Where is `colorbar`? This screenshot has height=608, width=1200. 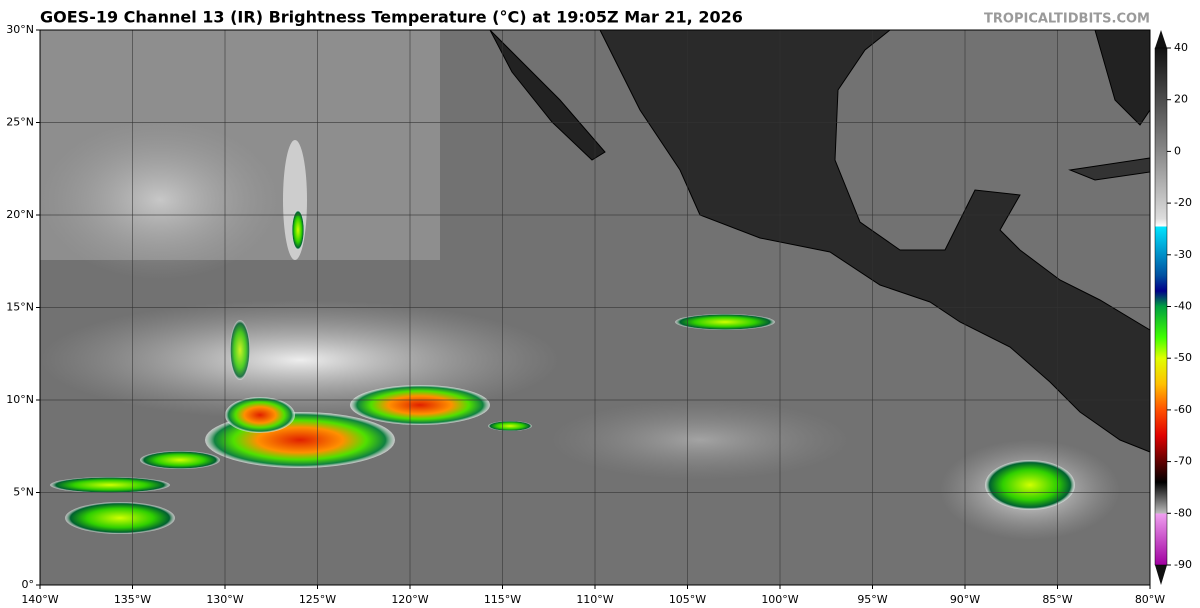 colorbar is located at coordinates (1161, 306).